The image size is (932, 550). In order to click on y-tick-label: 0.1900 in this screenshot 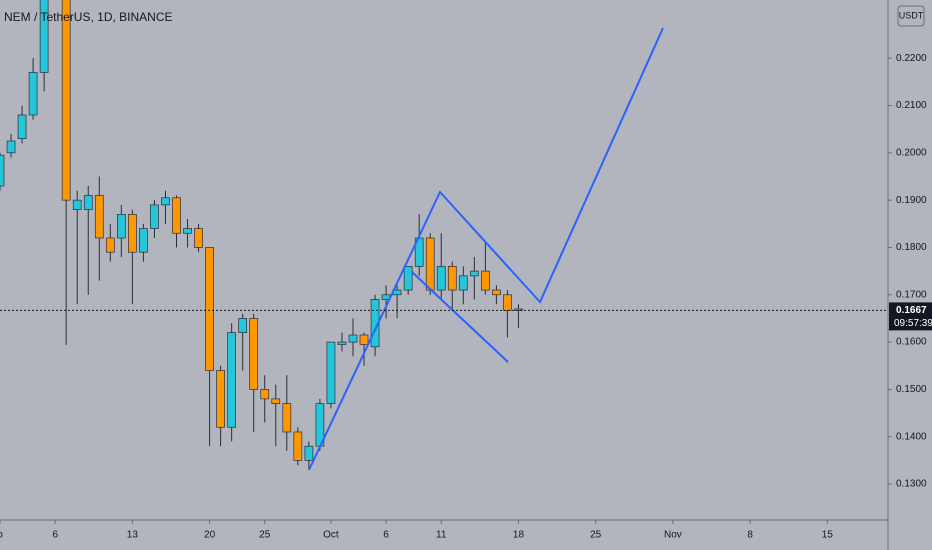, I will do `click(911, 200)`.